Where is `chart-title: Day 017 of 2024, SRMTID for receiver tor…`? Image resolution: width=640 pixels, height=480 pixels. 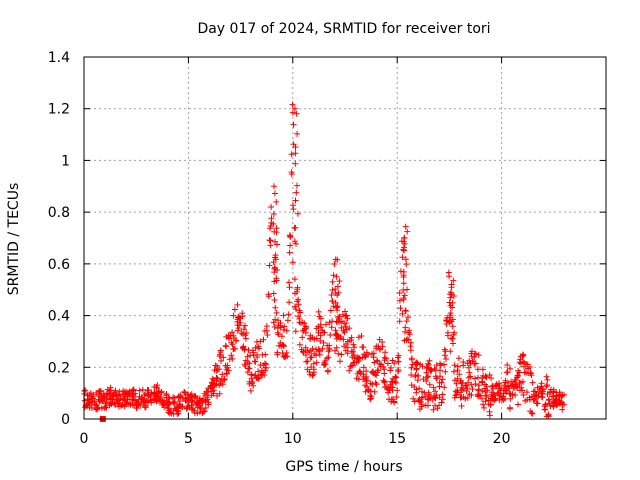
chart-title: Day 017 of 2024, SRMTID for receiver tor… is located at coordinates (343, 29).